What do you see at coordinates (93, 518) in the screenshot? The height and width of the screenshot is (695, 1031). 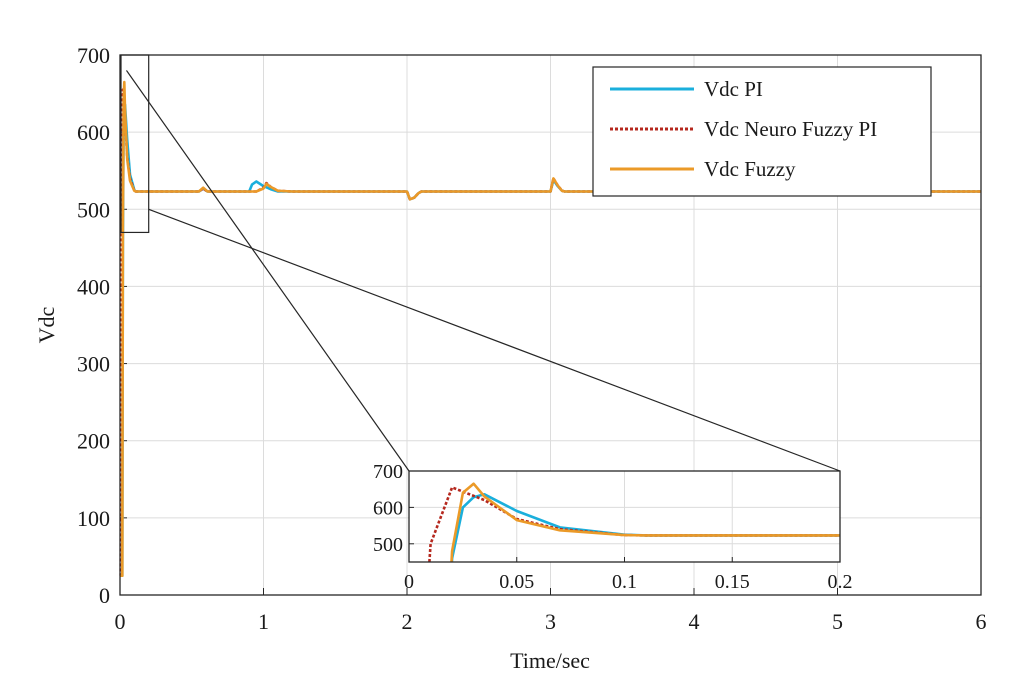 I see `y-tick-label: 100` at bounding box center [93, 518].